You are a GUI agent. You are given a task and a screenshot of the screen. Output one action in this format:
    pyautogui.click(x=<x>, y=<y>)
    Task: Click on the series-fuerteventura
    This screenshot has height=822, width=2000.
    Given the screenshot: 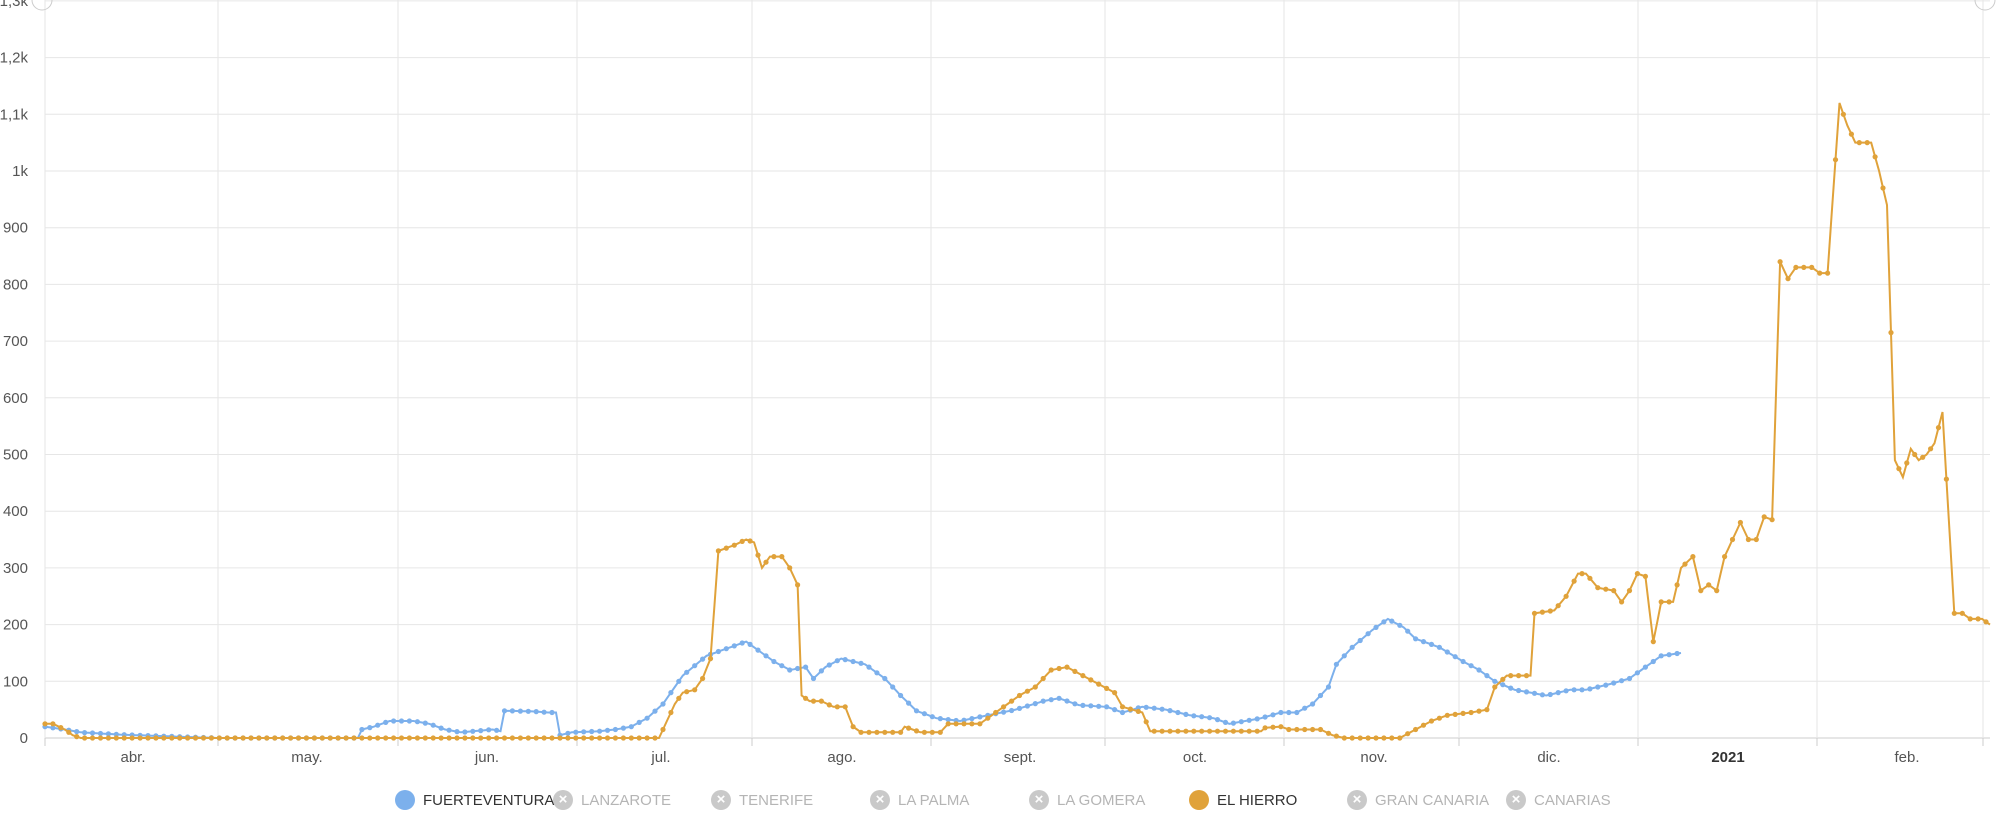 What is the action you would take?
    pyautogui.click(x=862, y=679)
    